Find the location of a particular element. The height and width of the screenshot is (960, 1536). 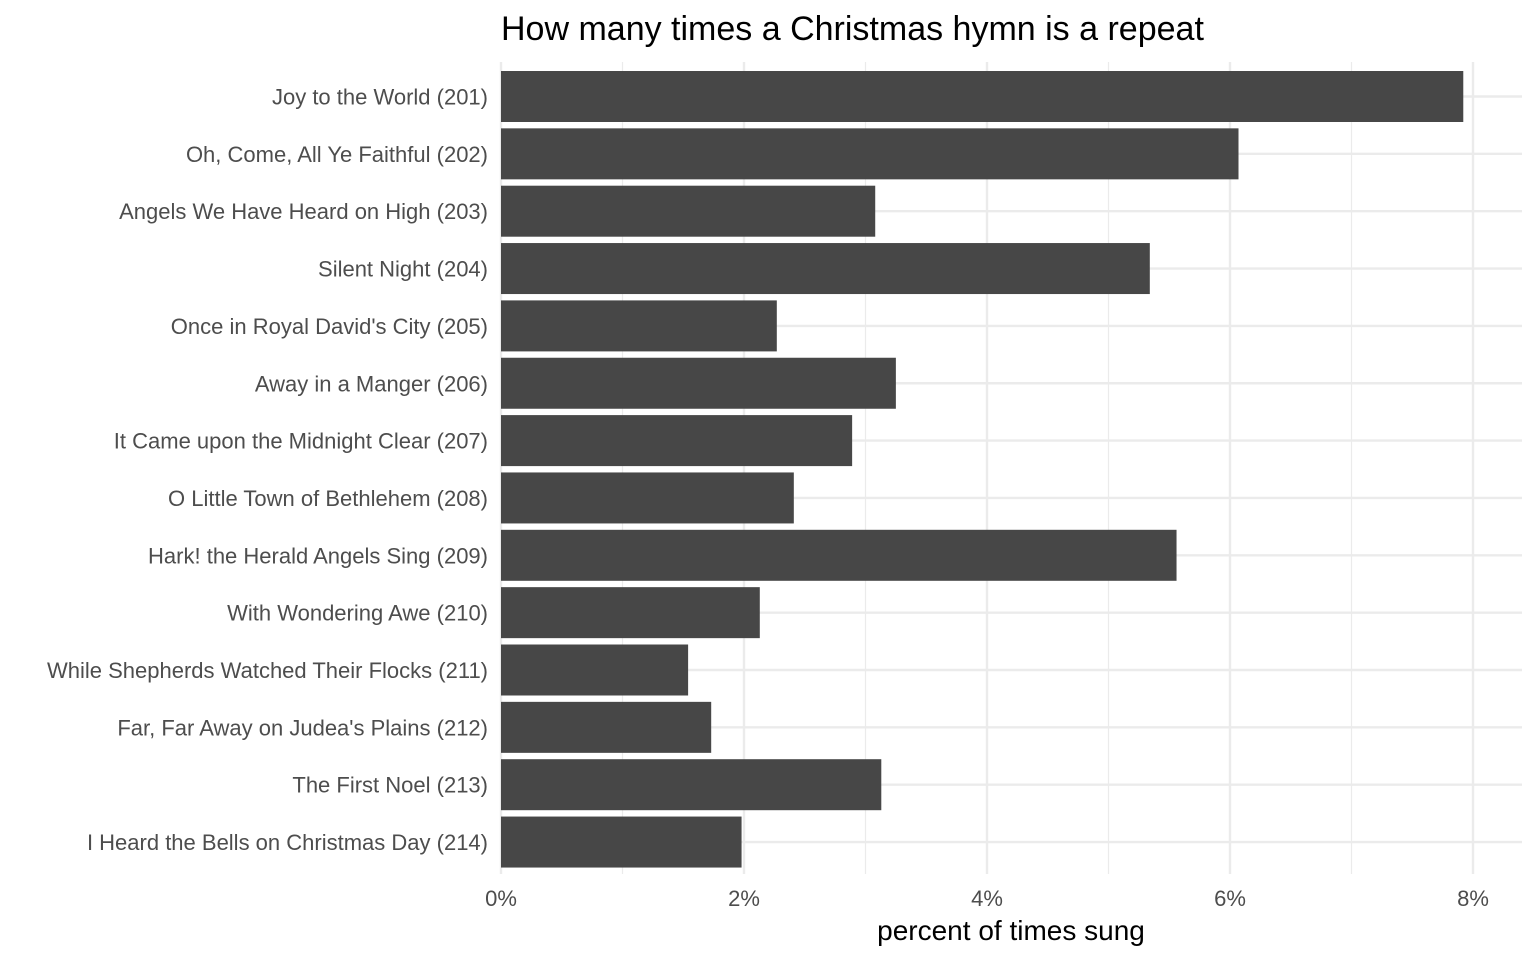

x-tick-labels: 0% 2% 4% 6% 8% is located at coordinates (987, 898).